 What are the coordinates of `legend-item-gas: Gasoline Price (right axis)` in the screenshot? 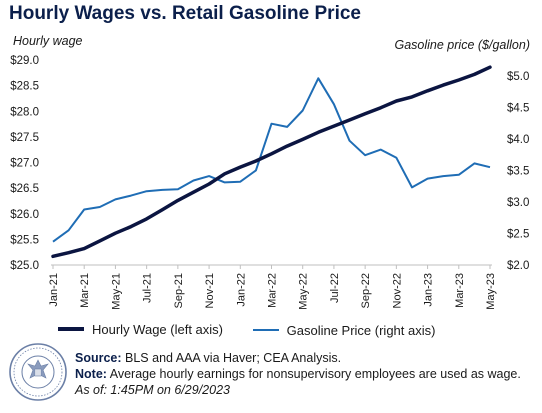 It's located at (344, 330).